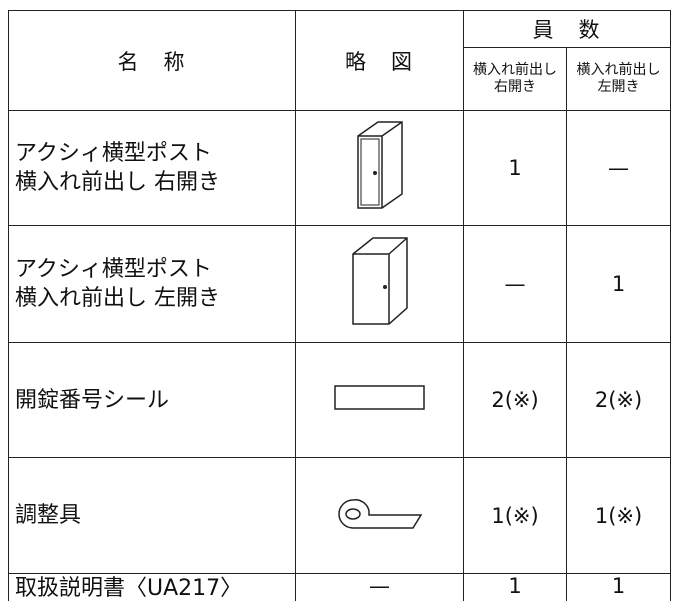 This screenshot has width=677, height=601. Describe the element at coordinates (92, 400) in the screenshot. I see `text: 開錠番号シール` at that location.